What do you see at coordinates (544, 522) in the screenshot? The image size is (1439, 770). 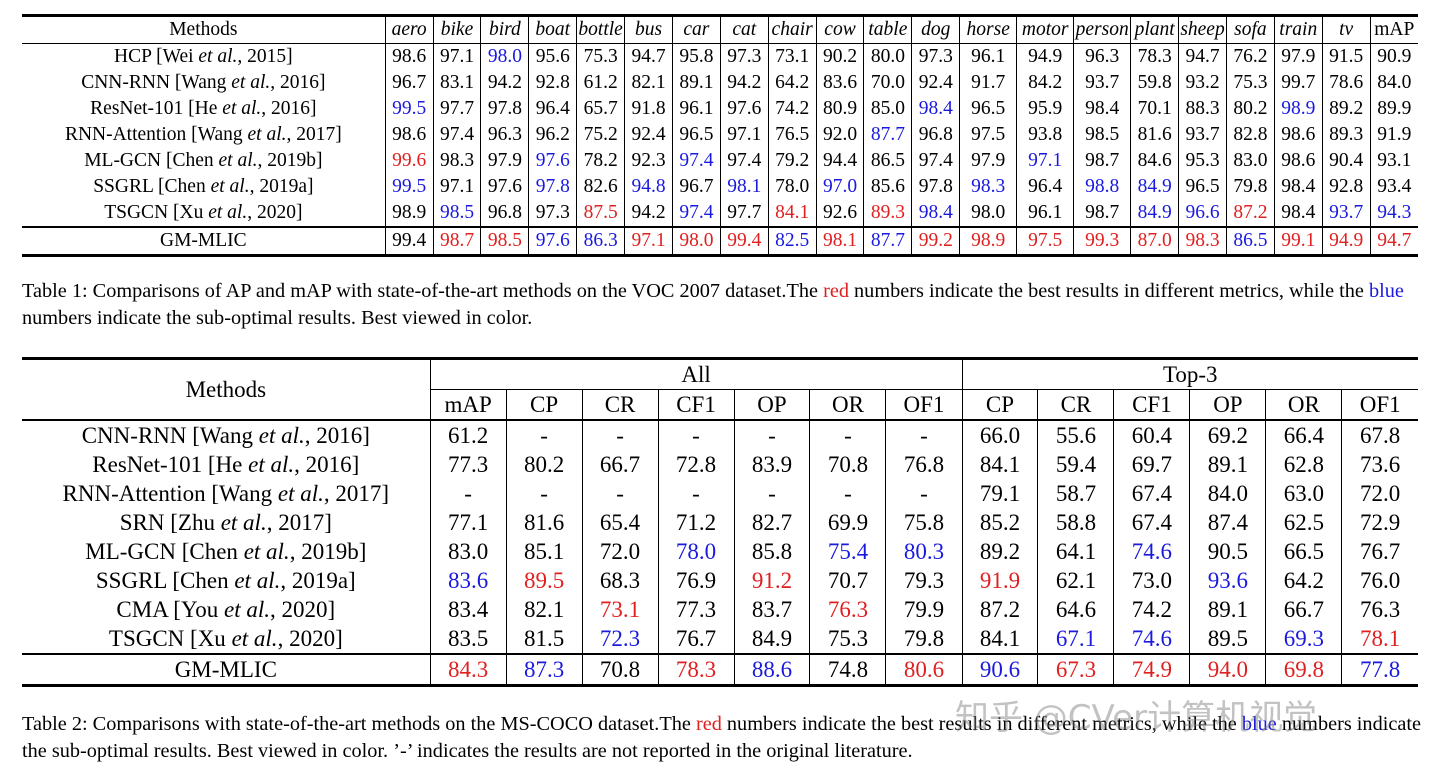 I see `table-cell: 81.6` at bounding box center [544, 522].